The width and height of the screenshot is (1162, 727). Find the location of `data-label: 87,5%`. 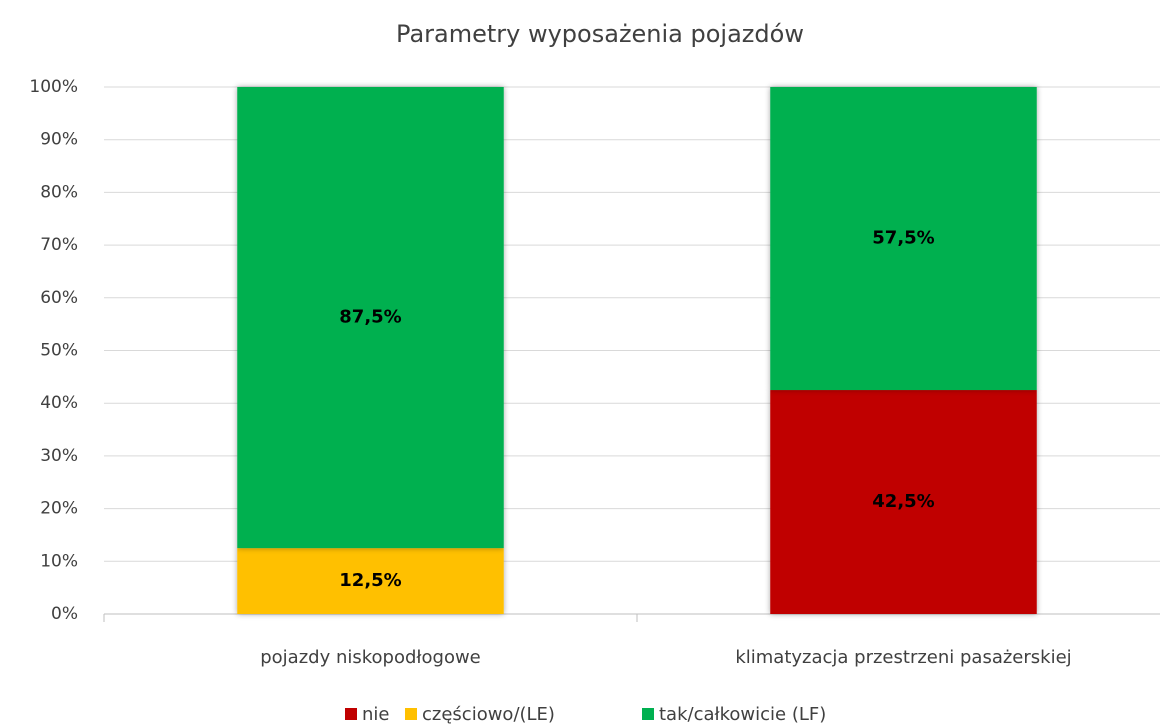

data-label: 87,5% is located at coordinates (370, 317).